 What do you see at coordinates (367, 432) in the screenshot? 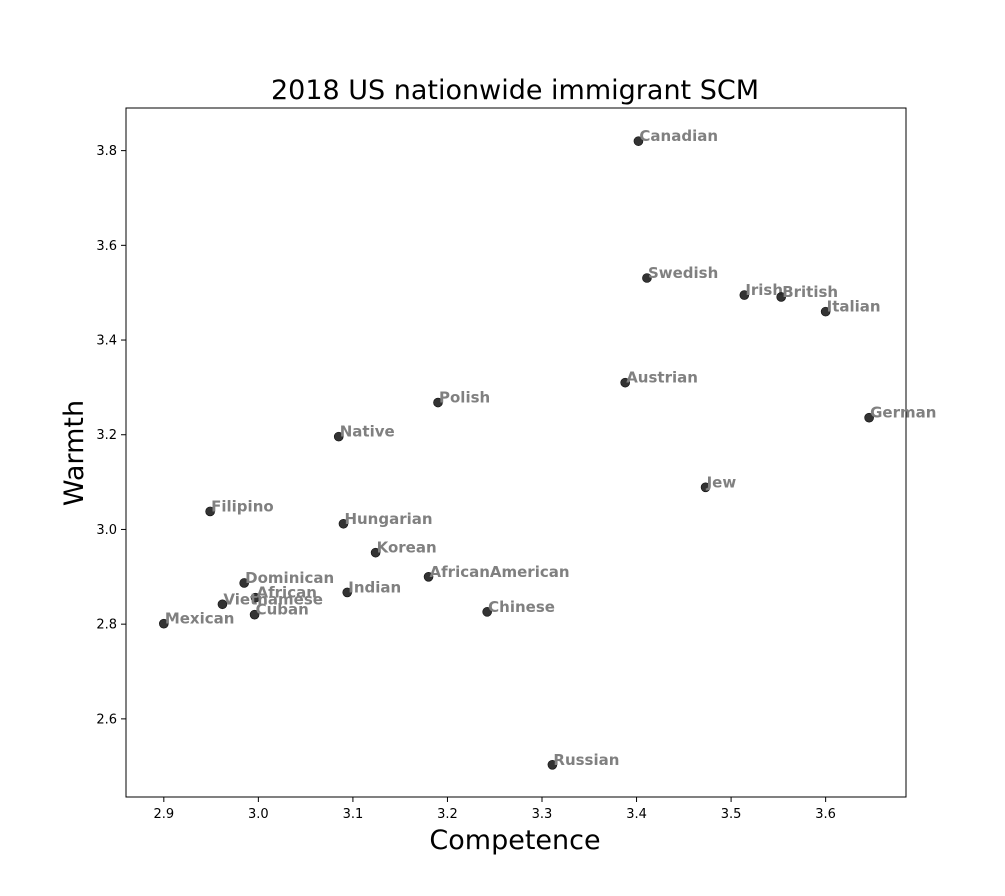
I see `point-label: Native` at bounding box center [367, 432].